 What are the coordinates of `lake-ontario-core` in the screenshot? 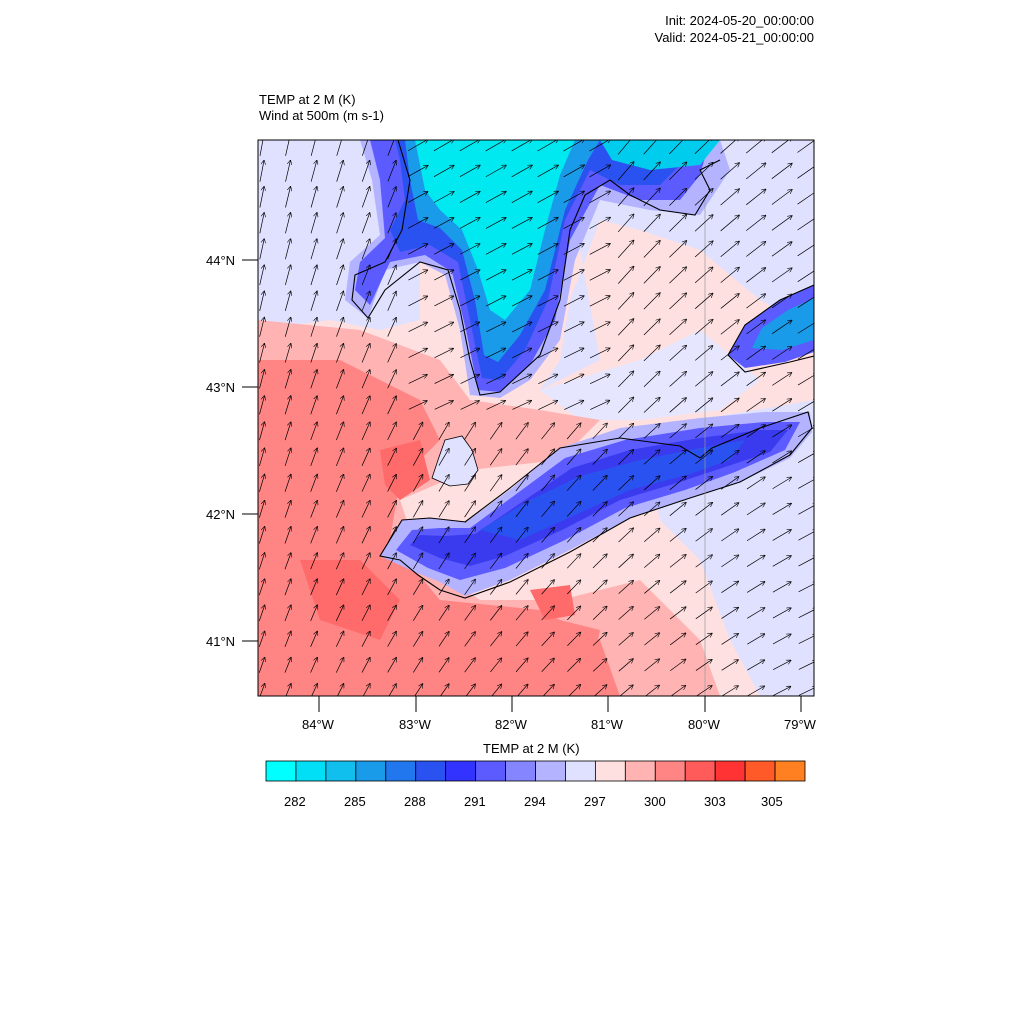 It's located at (783, 324).